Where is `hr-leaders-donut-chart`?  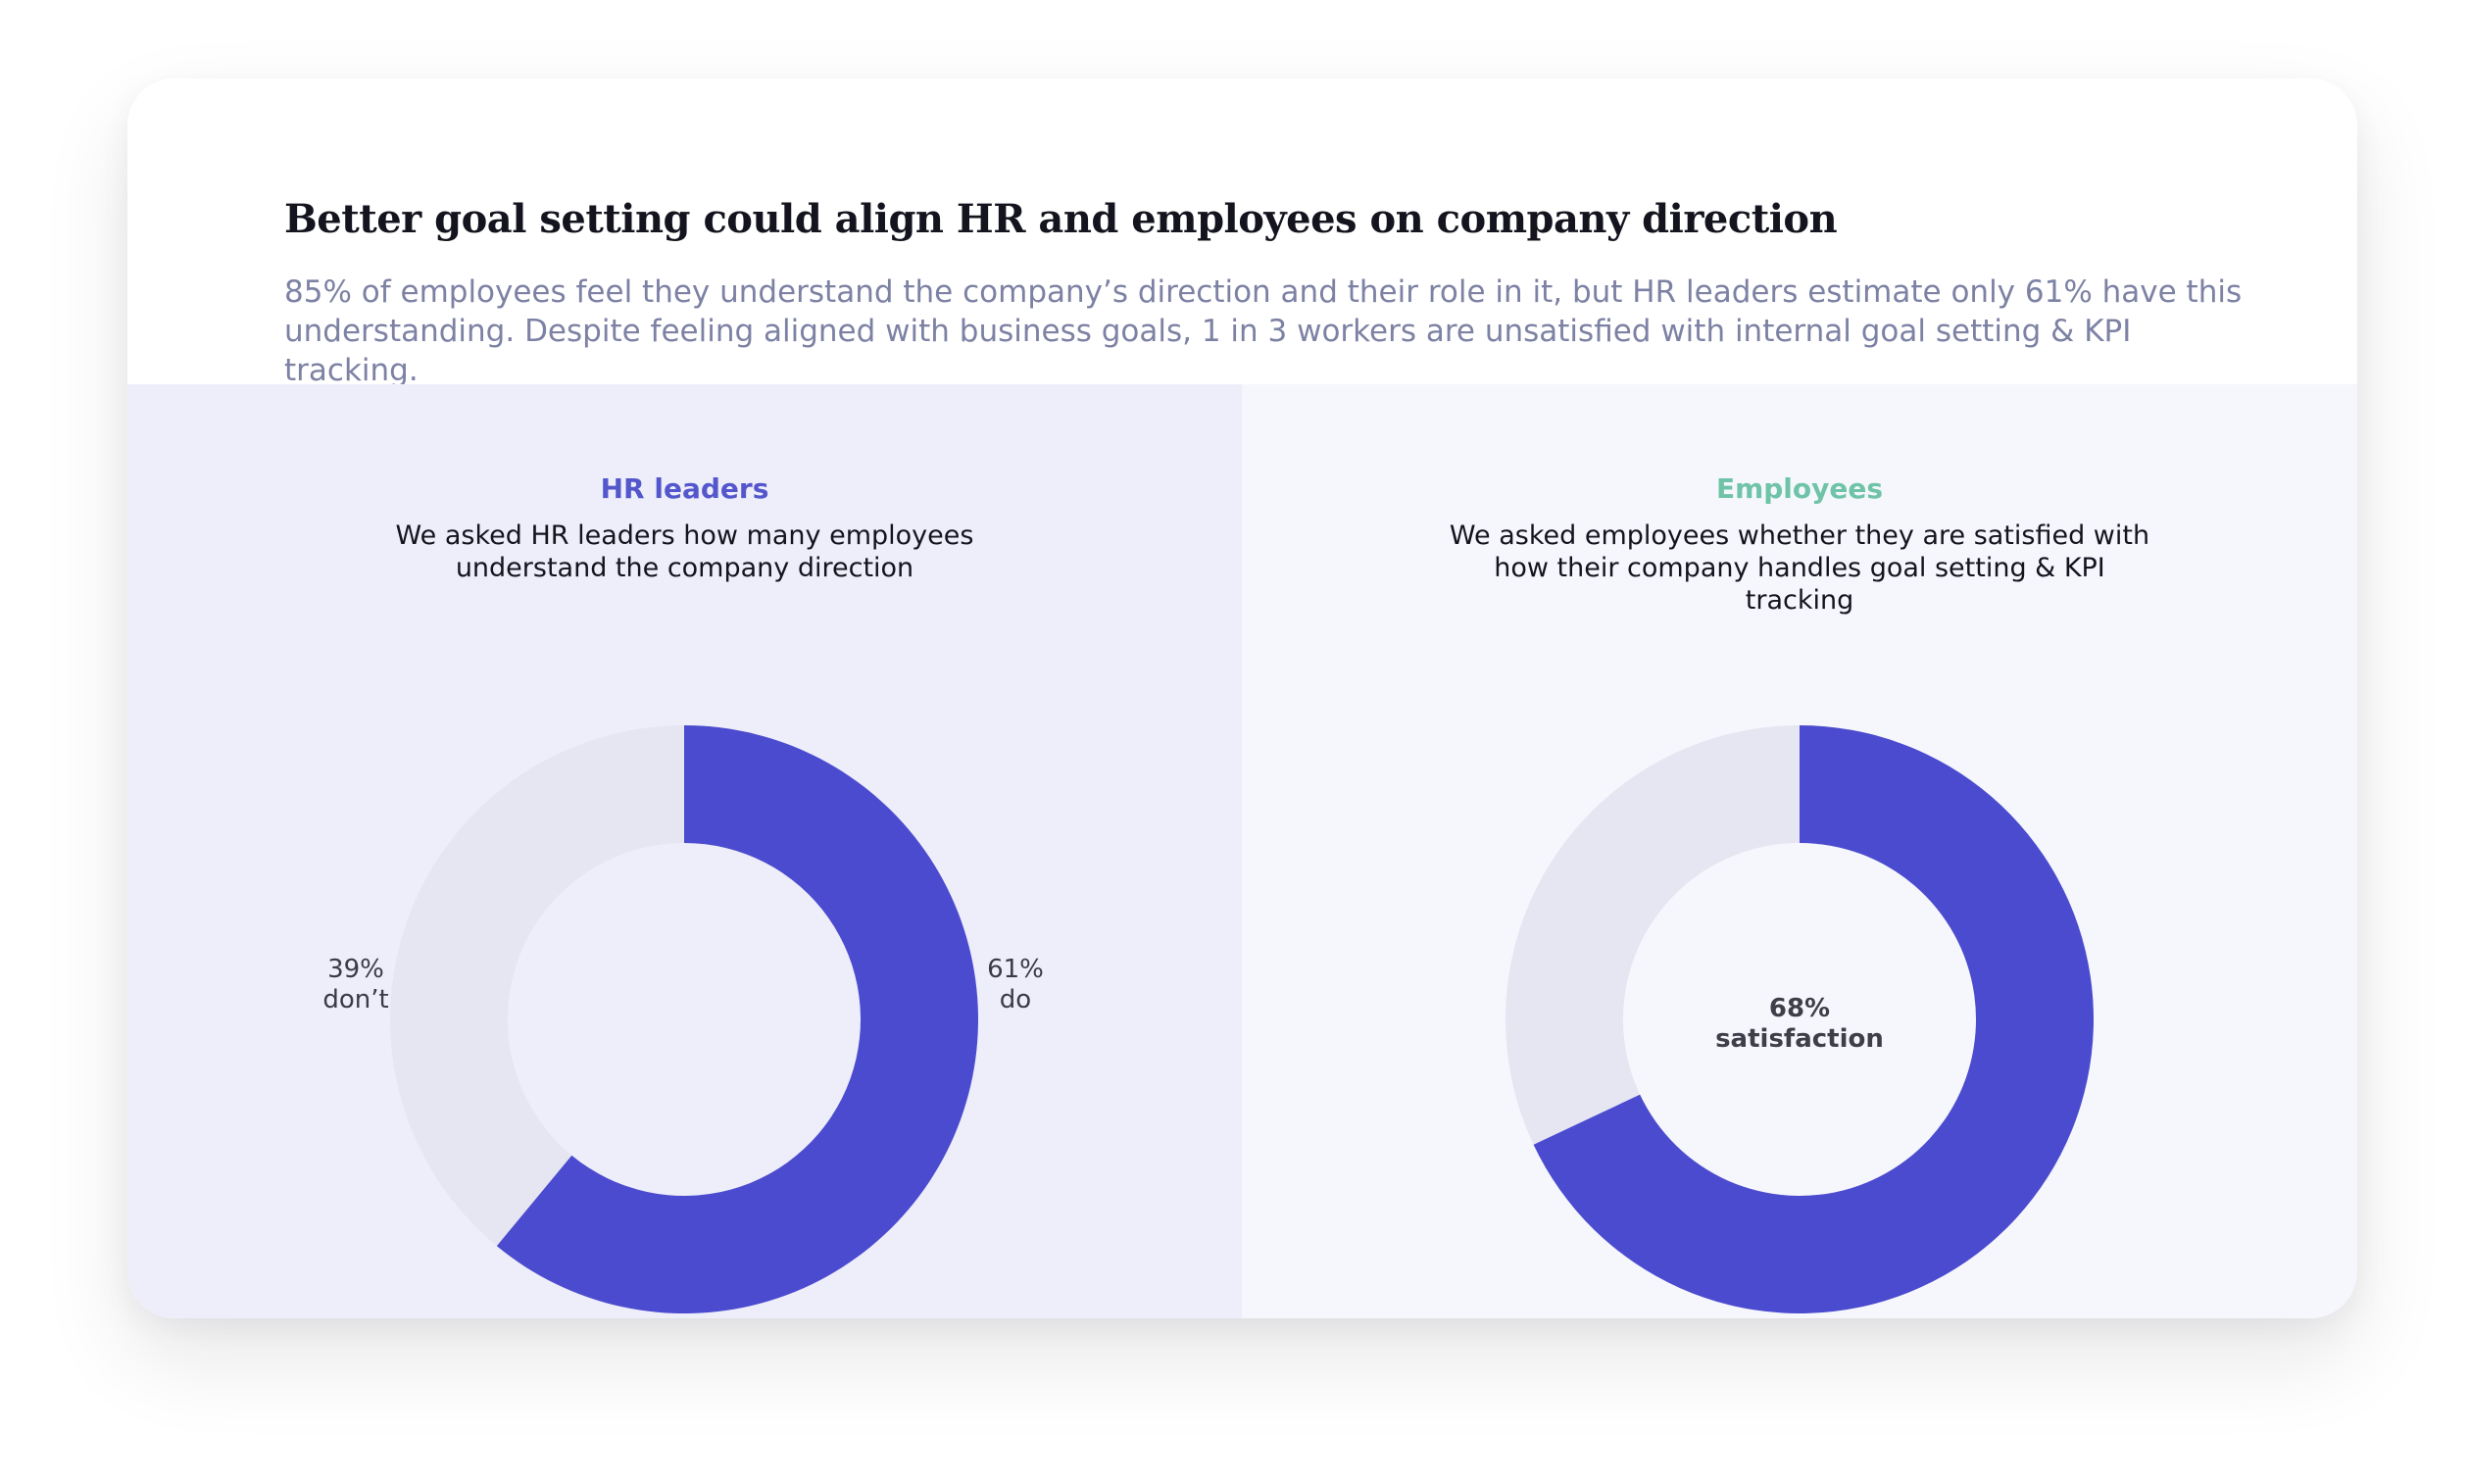
hr-leaders-donut-chart is located at coordinates (684, 1019).